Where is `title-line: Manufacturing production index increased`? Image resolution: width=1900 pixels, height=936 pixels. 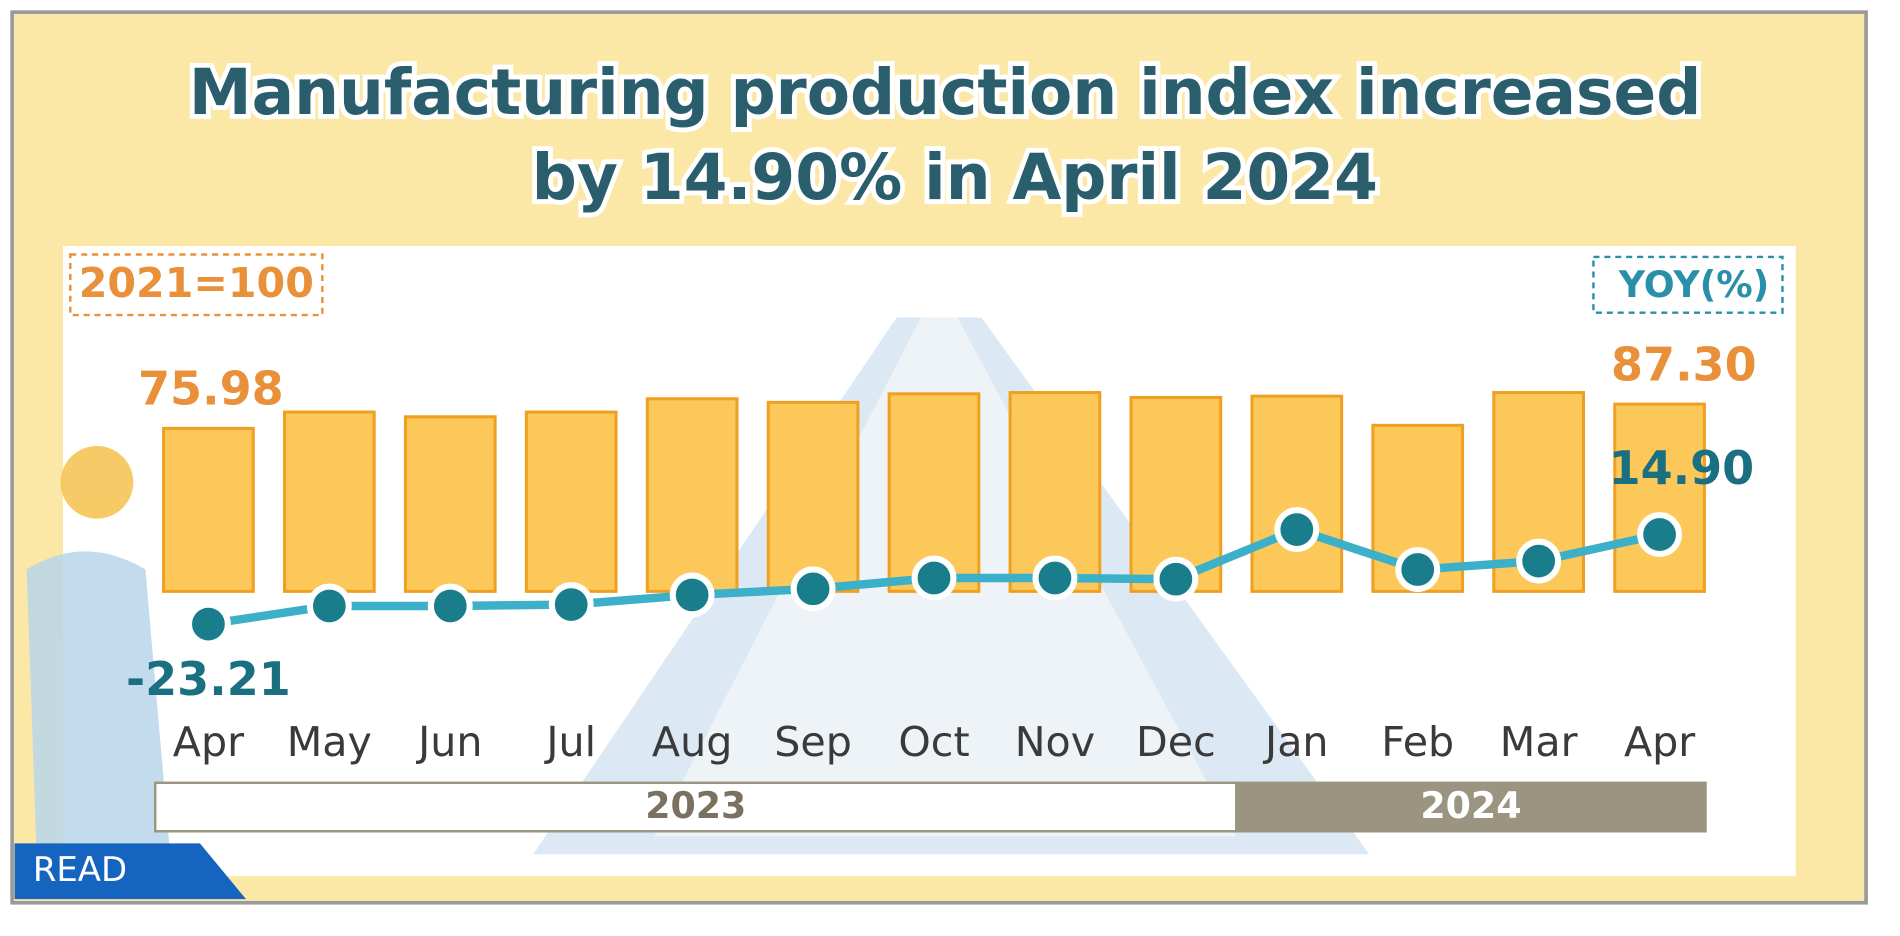 title-line: Manufacturing production index increased is located at coordinates (945, 92).